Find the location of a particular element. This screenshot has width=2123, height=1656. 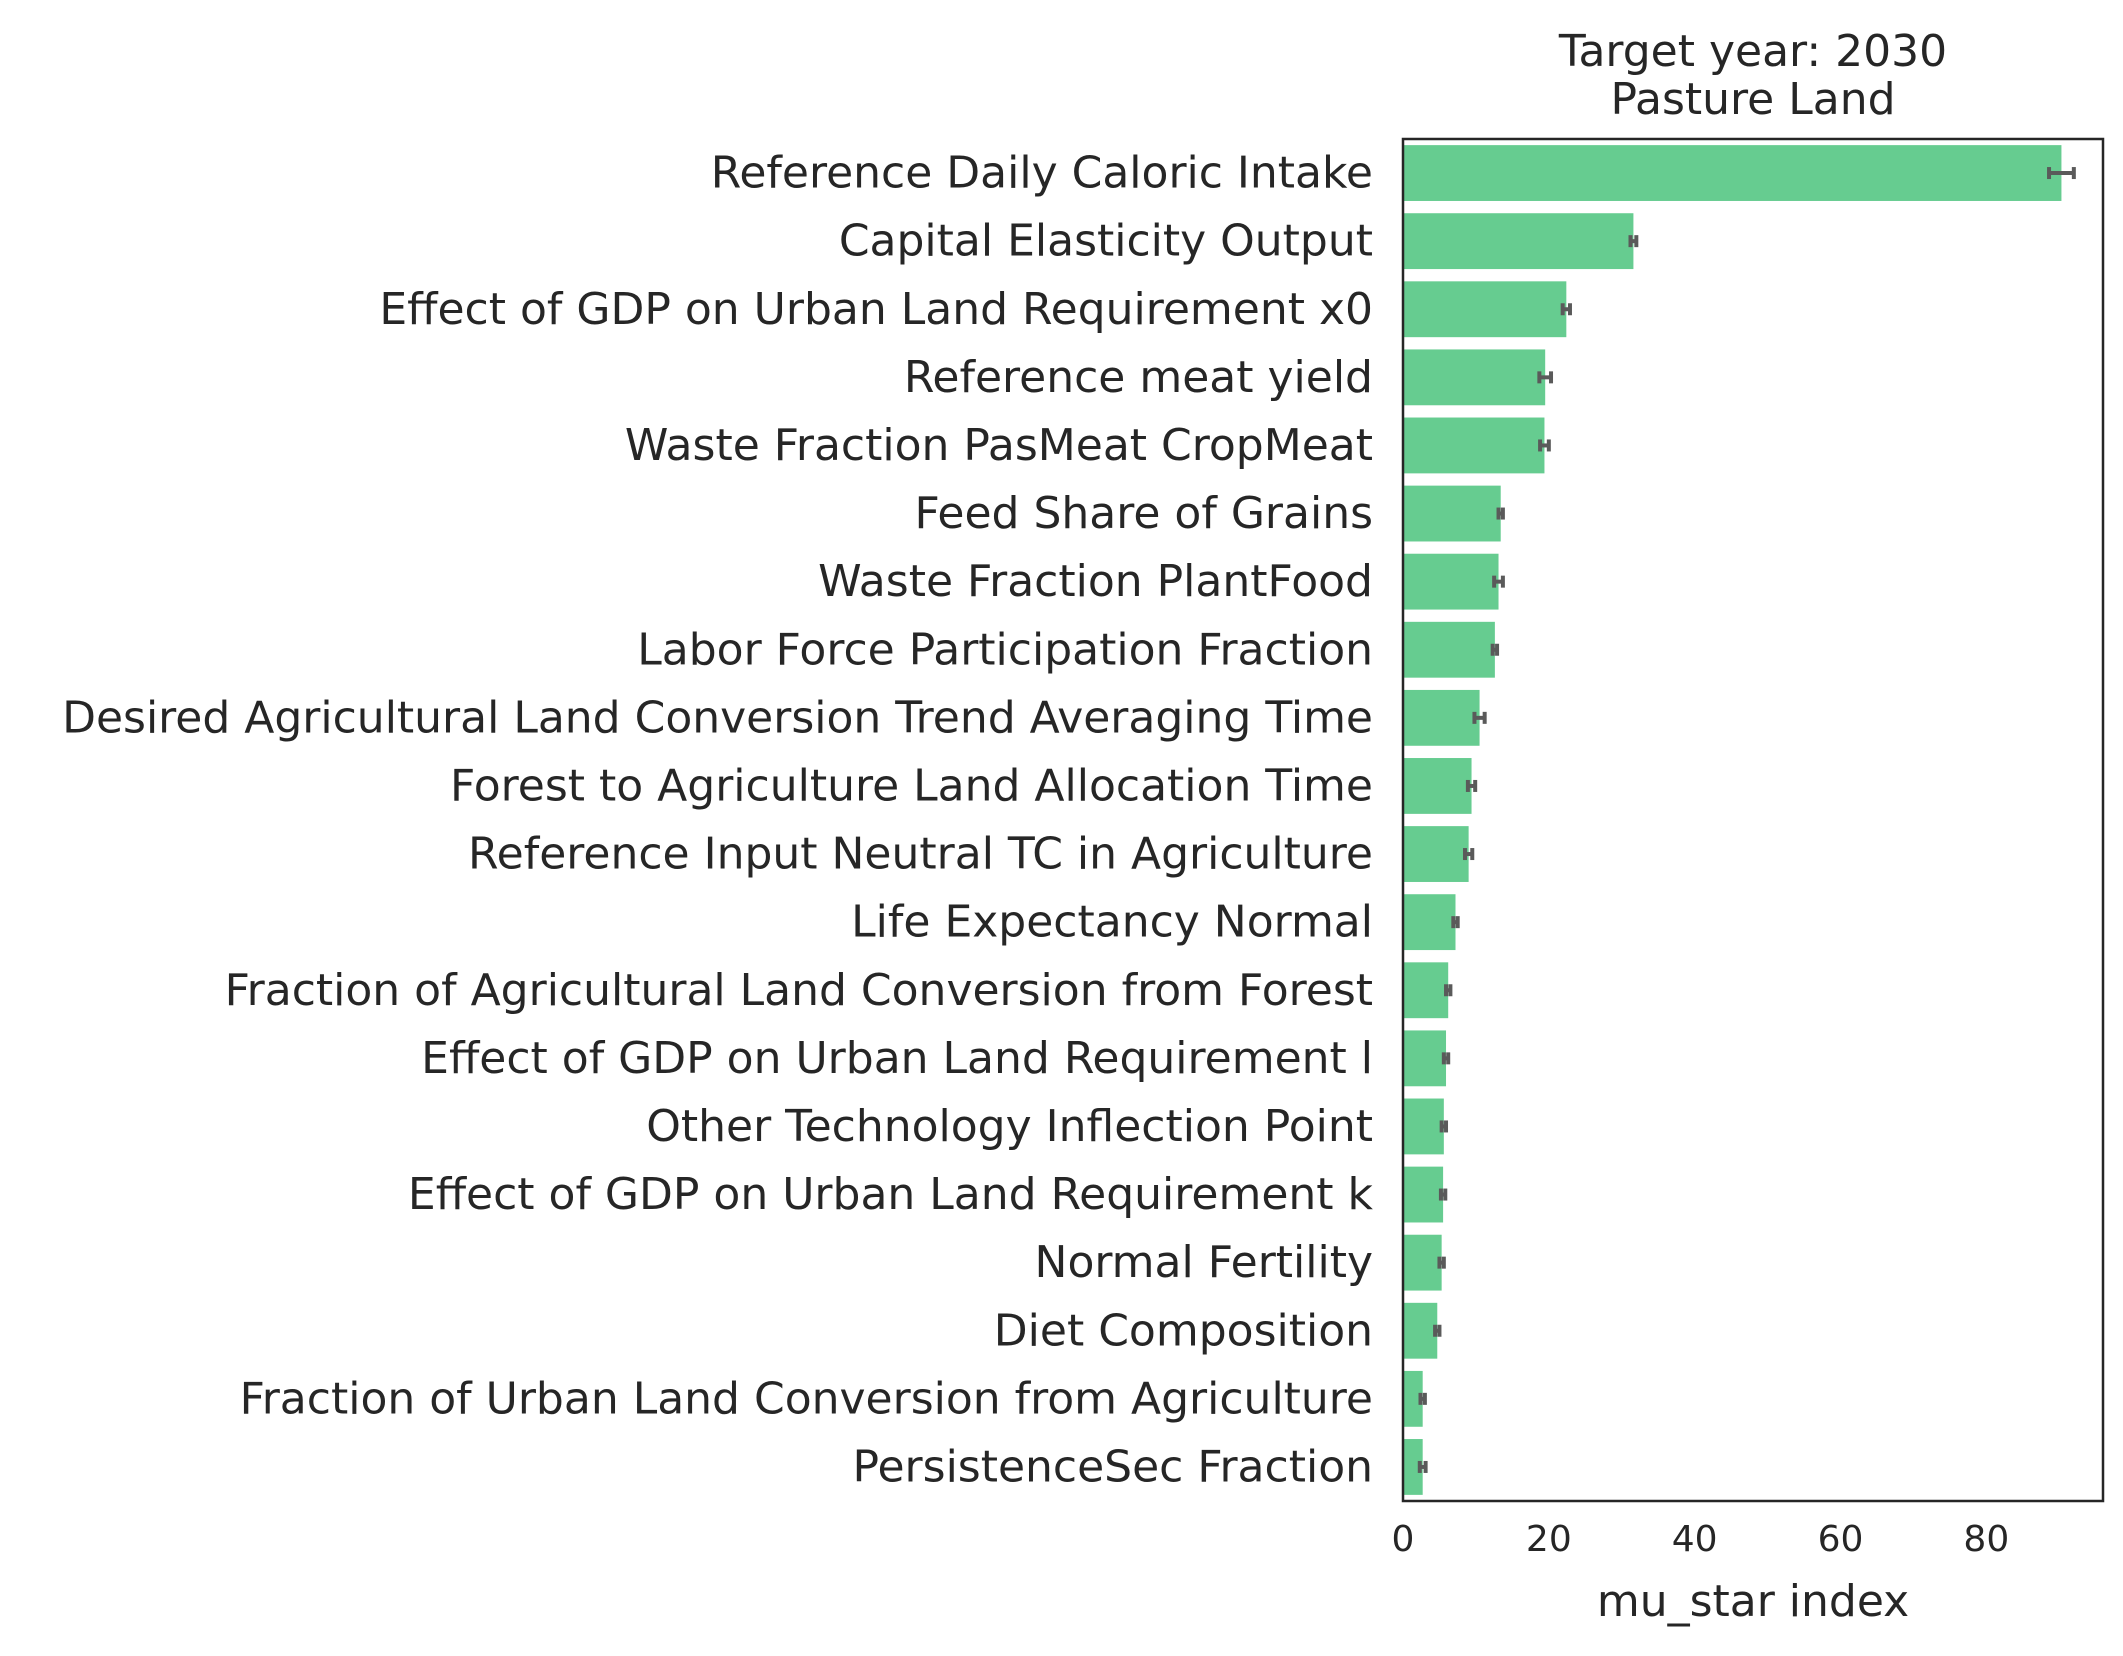

category-label: Reference meat yield is located at coordinates (1138, 377).